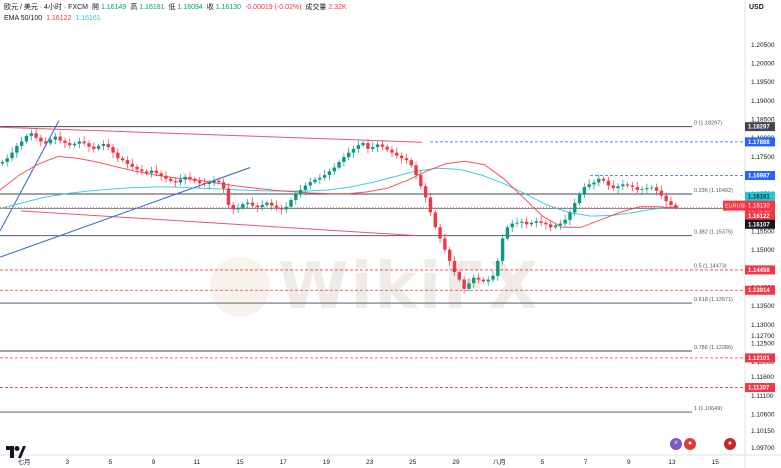  What do you see at coordinates (690, 444) in the screenshot?
I see `eu-flag-icon: ●` at bounding box center [690, 444].